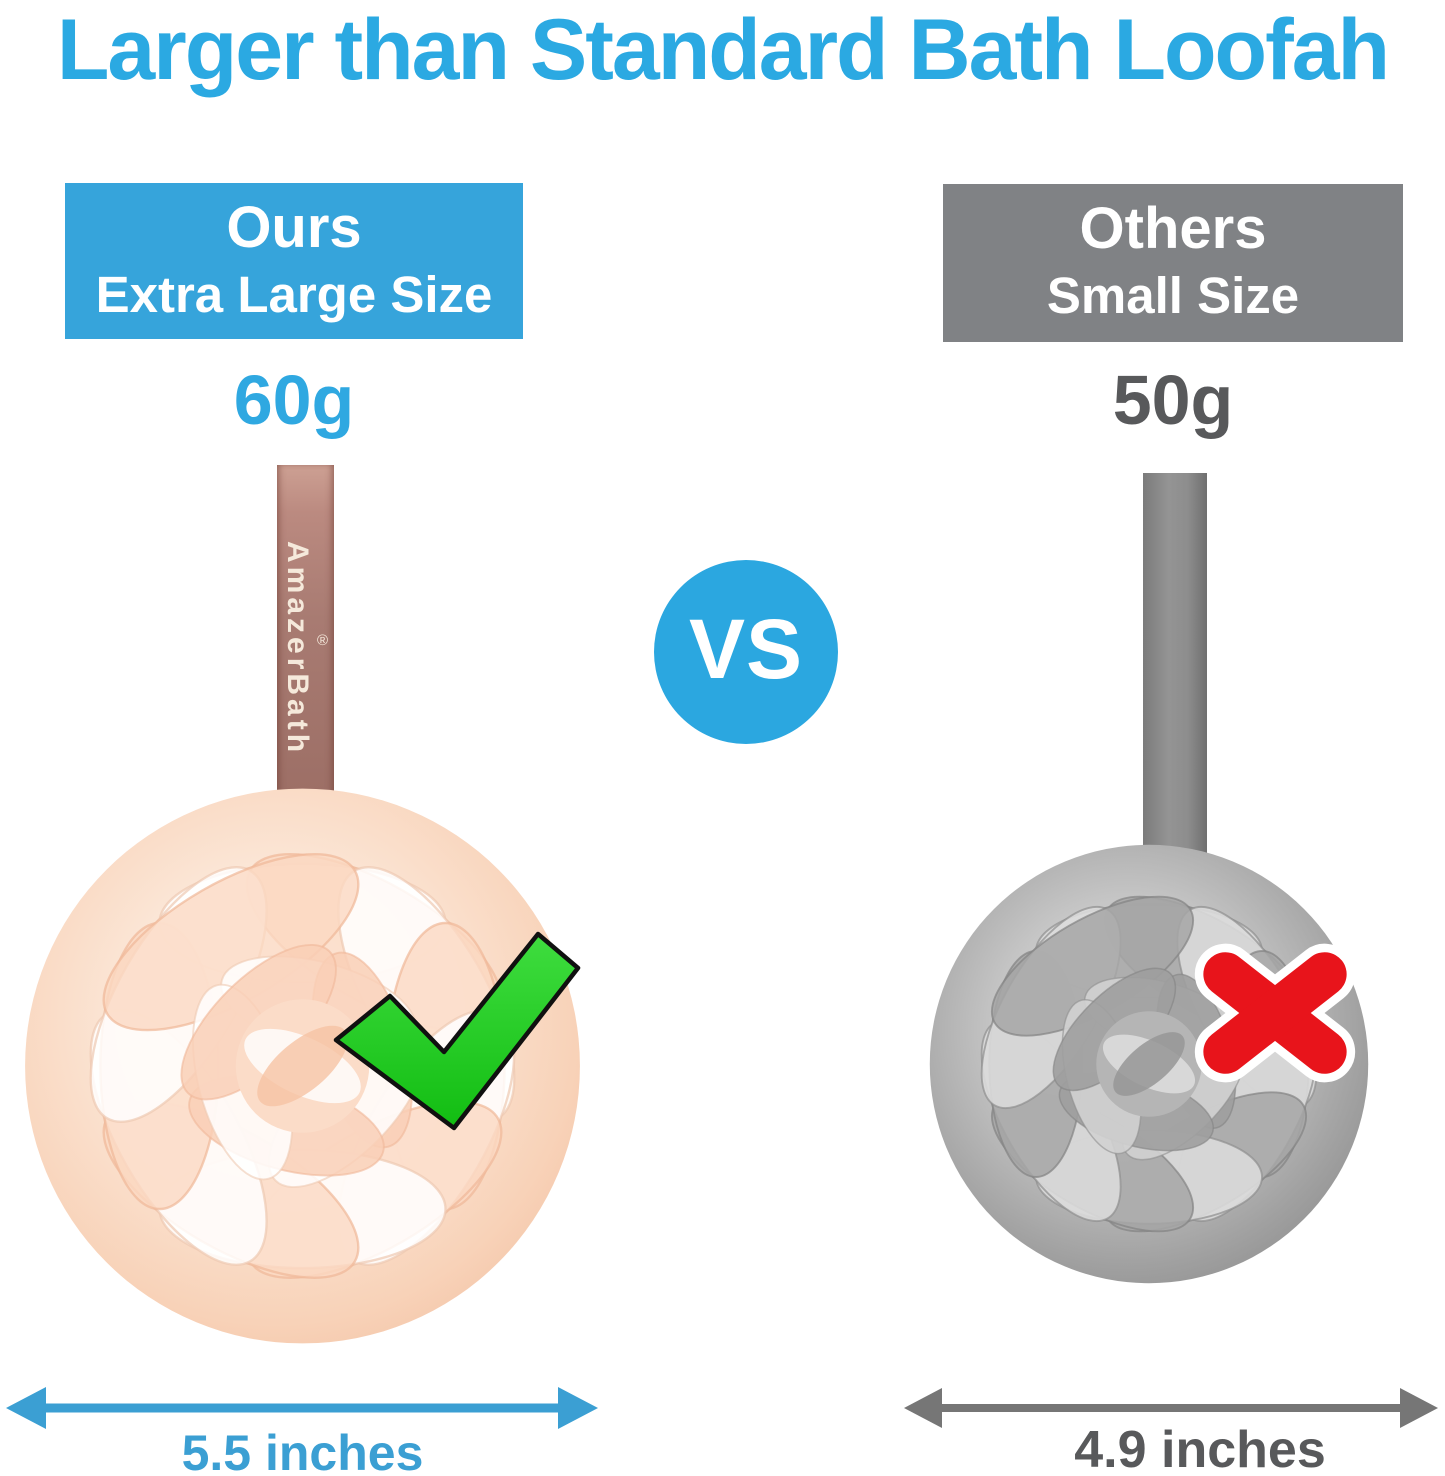 Image resolution: width=1445 pixels, height=1476 pixels. Describe the element at coordinates (455, 1031) in the screenshot. I see `checkmark-icon` at that location.